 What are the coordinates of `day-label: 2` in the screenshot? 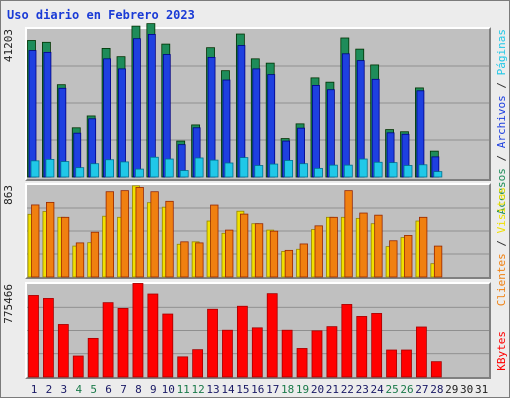 It's located at (49, 389).